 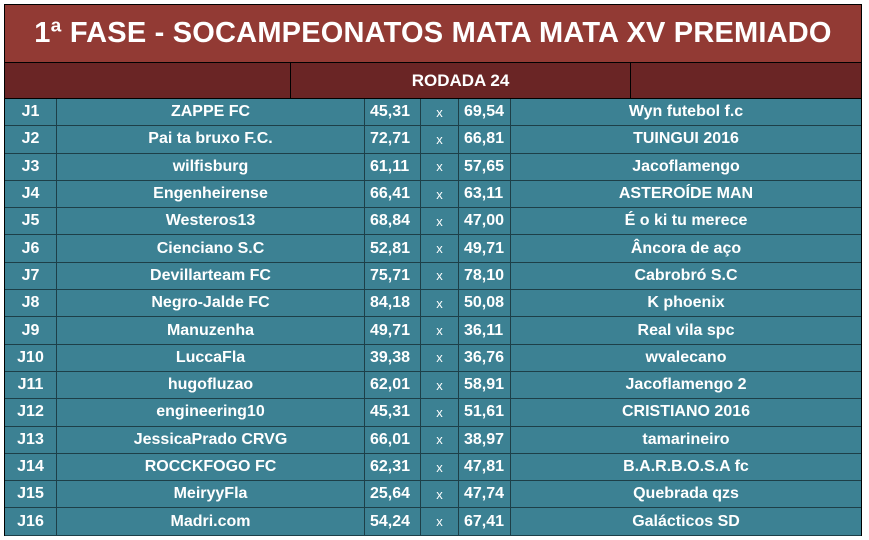 What do you see at coordinates (211, 385) in the screenshot?
I see `home-team: hugofluzao` at bounding box center [211, 385].